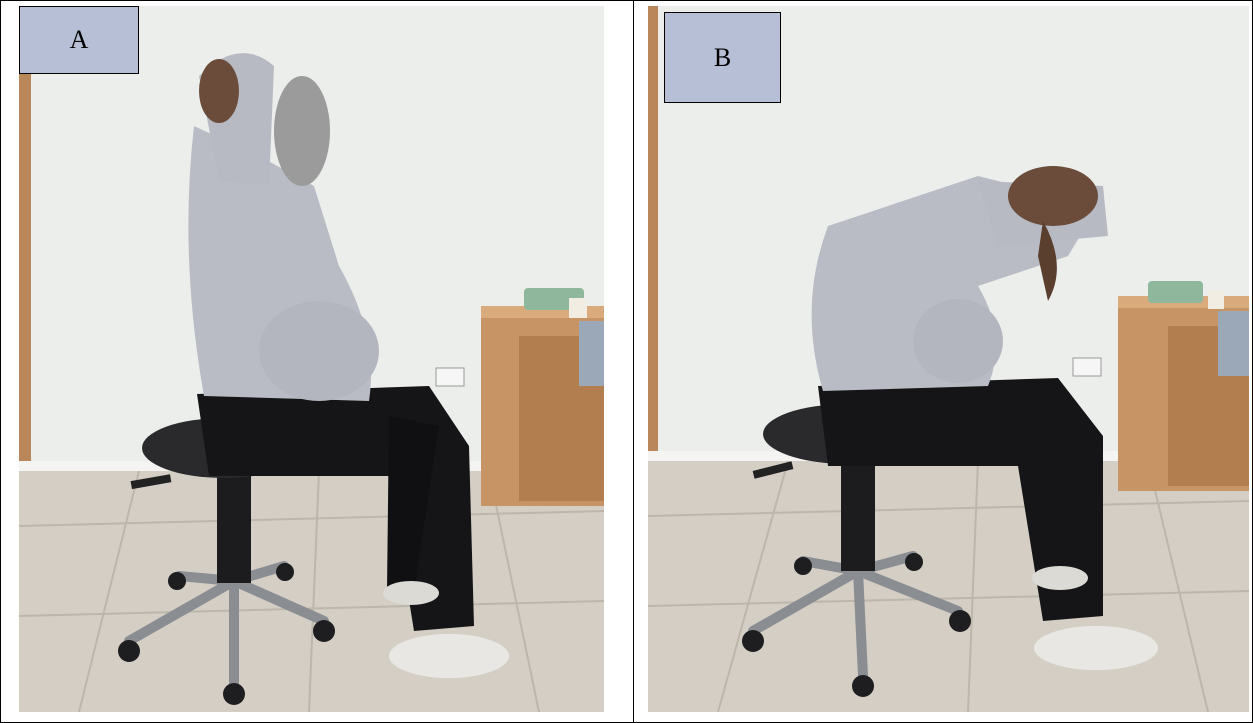  What do you see at coordinates (722, 57) in the screenshot?
I see `panel-label-b: B` at bounding box center [722, 57].